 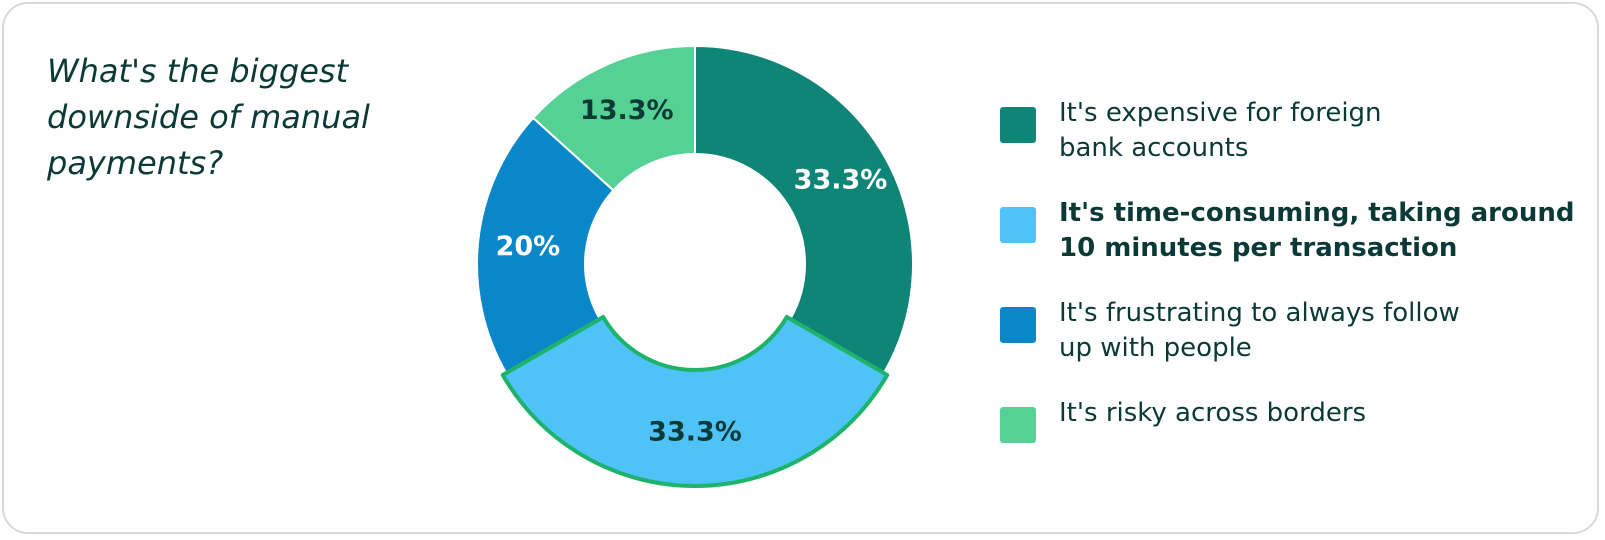 What do you see at coordinates (627, 110) in the screenshot?
I see `slice-data-label: 13.3%` at bounding box center [627, 110].